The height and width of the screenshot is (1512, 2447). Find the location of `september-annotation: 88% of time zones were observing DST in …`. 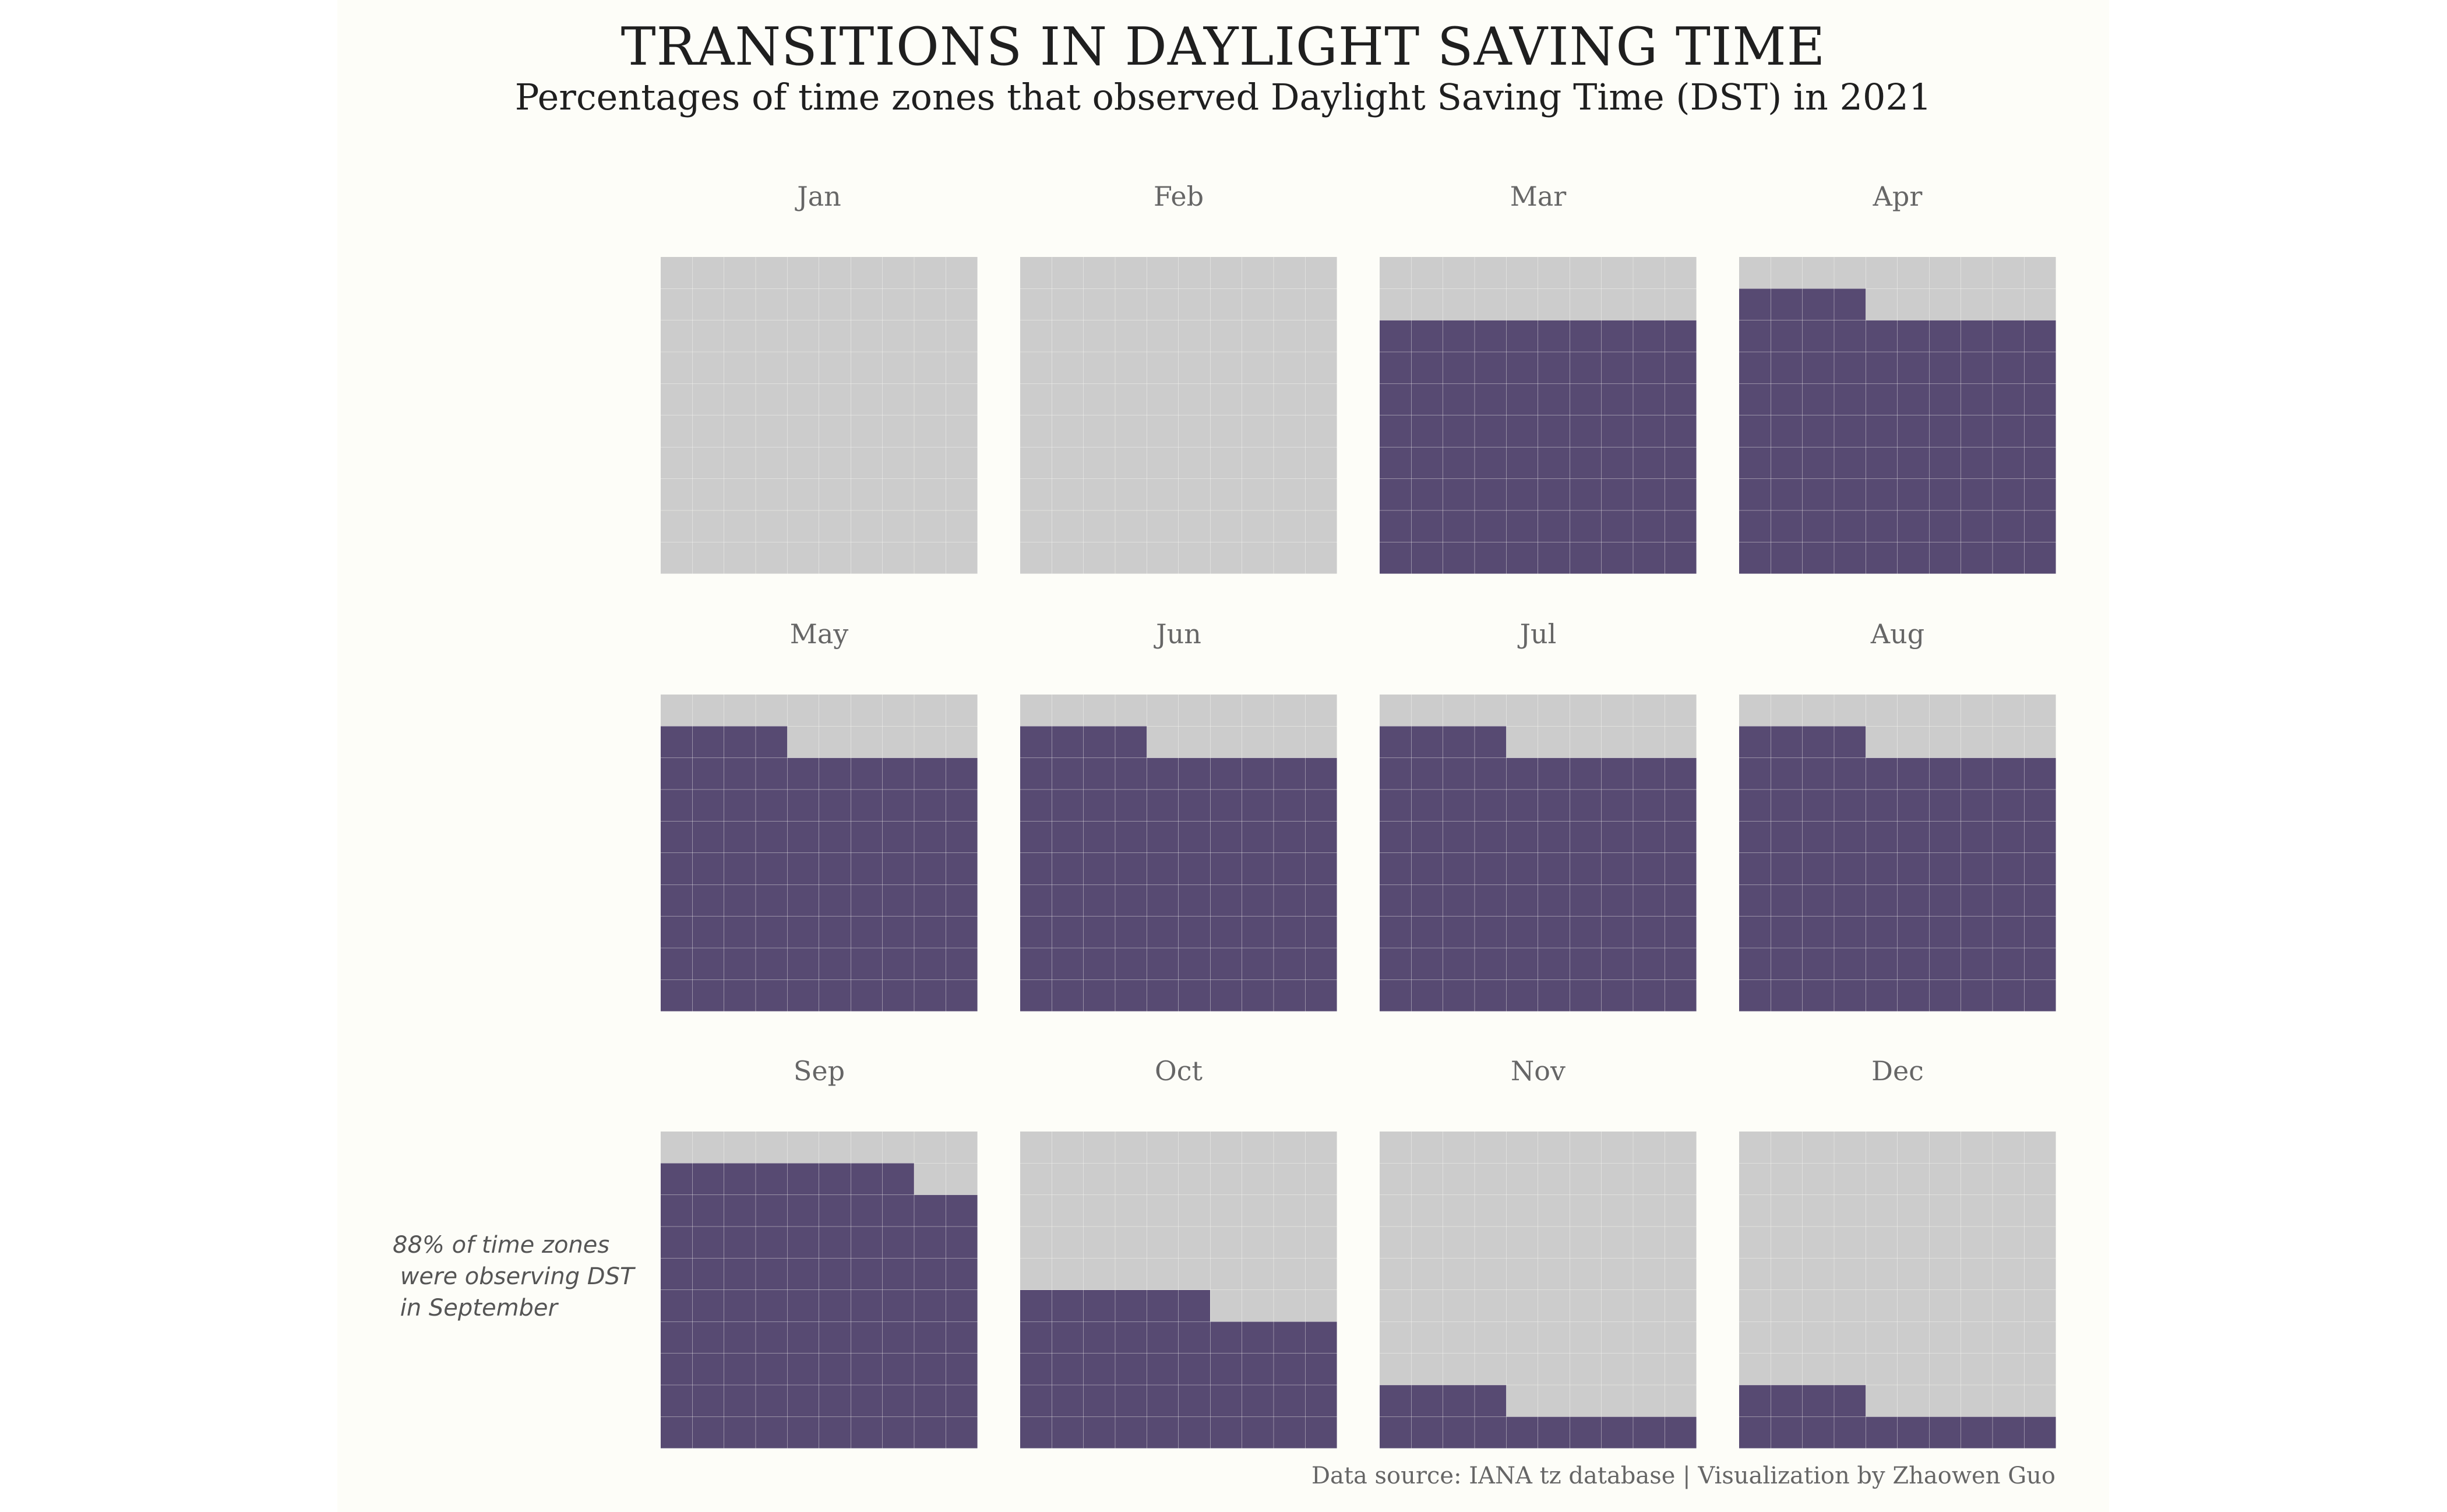

september-annotation: 88% of time zones were observing DST in … is located at coordinates (513, 1276).